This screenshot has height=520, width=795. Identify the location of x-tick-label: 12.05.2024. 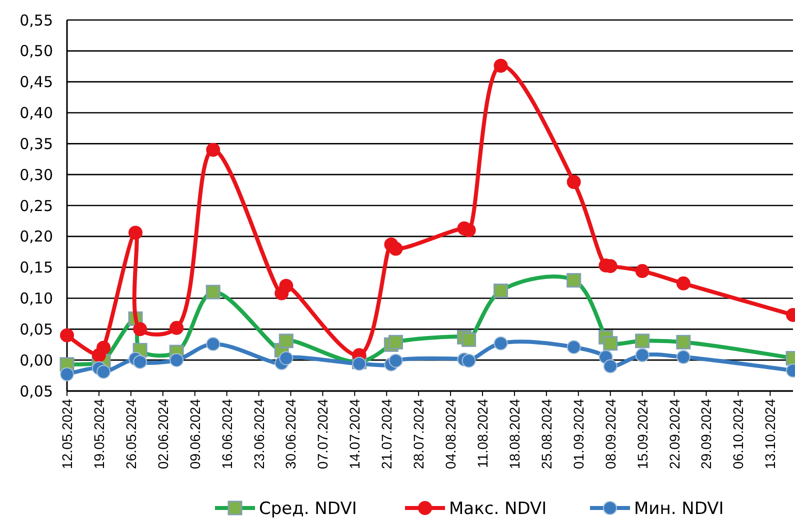
(67, 434).